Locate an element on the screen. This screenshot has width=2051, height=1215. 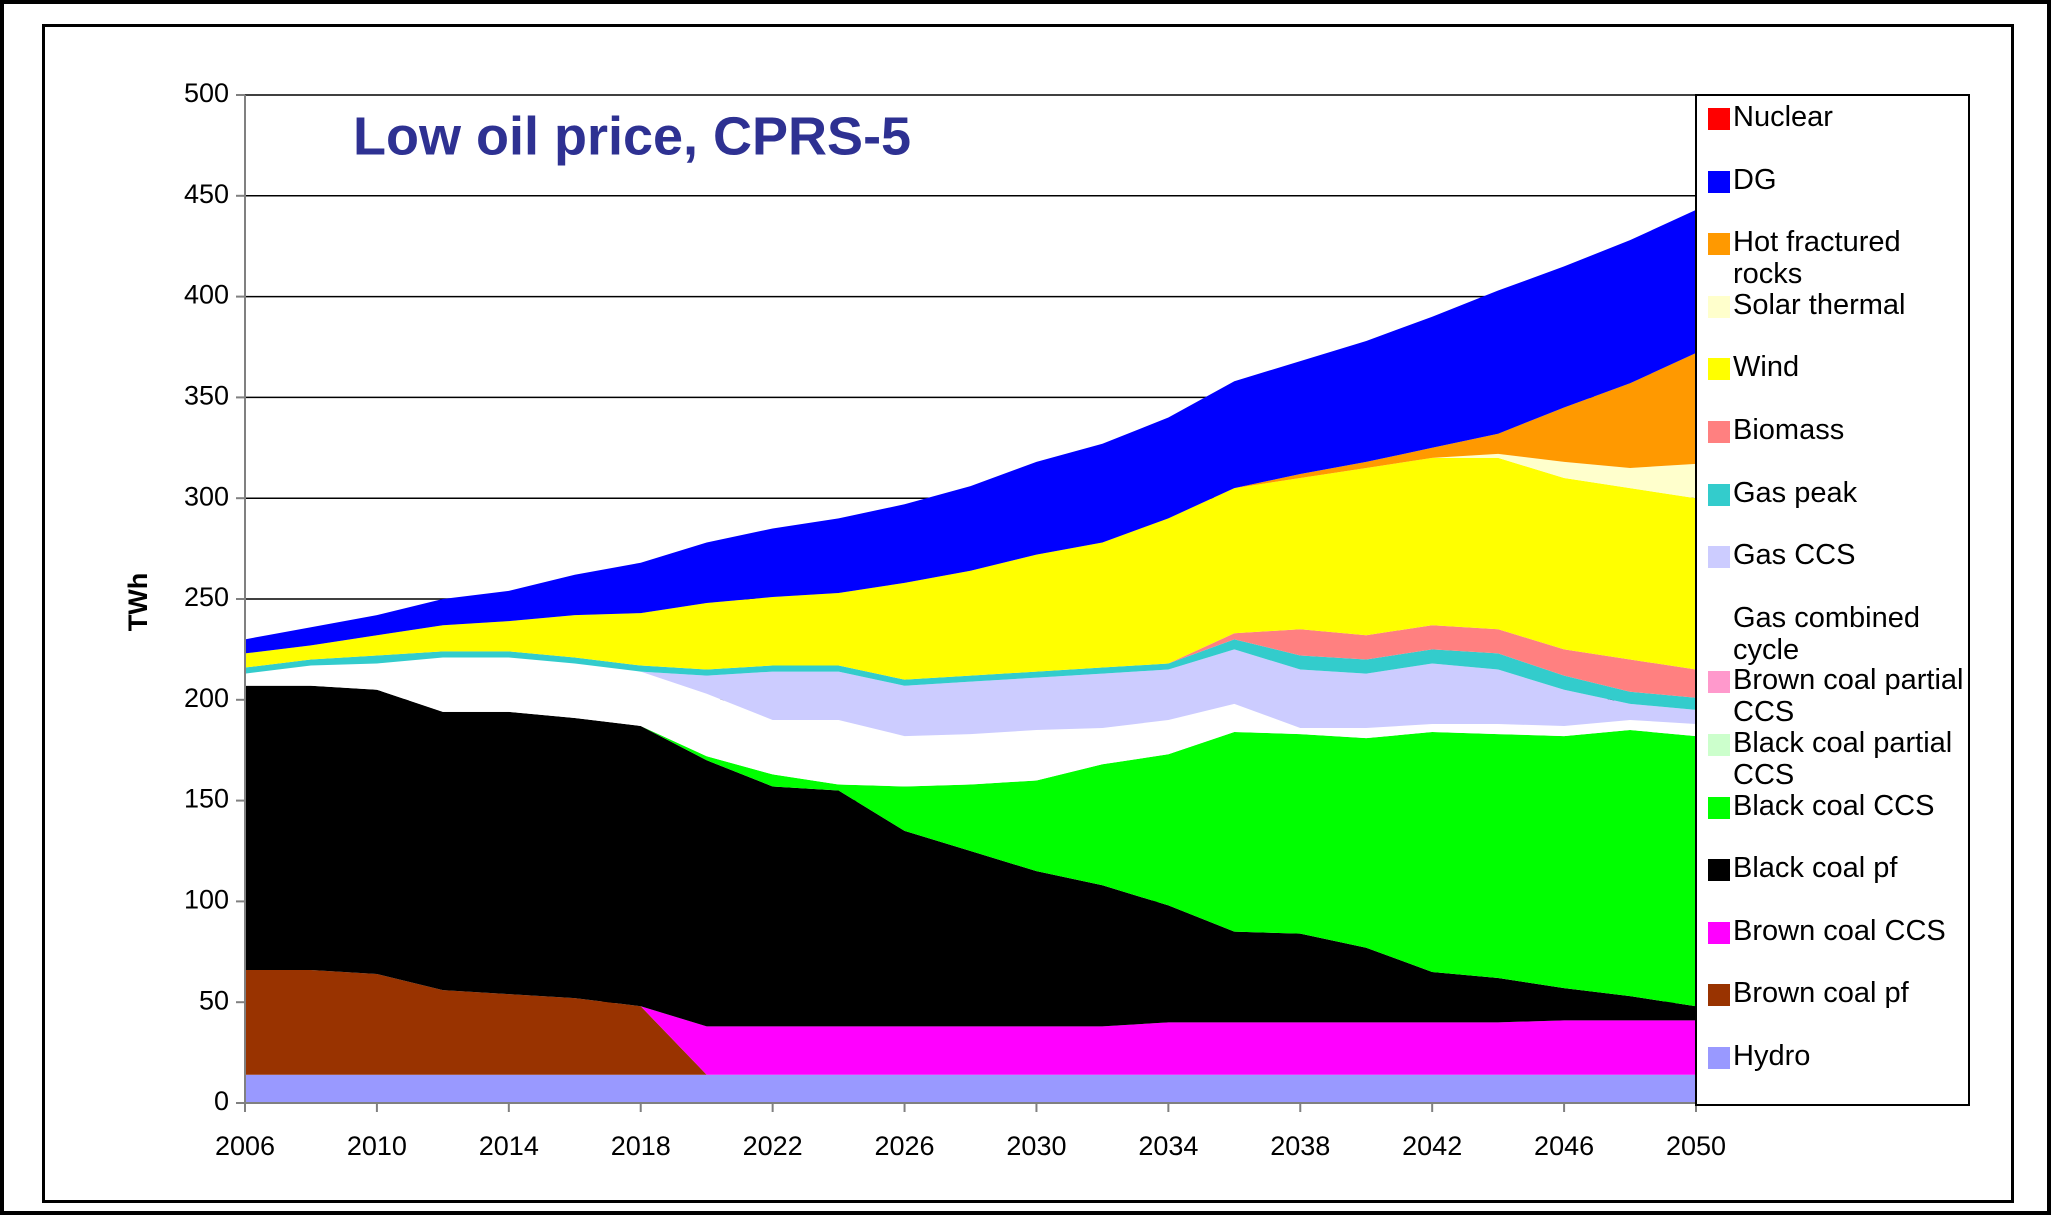
legend-label: Brown coal partial CCS is located at coordinates (1848, 696).